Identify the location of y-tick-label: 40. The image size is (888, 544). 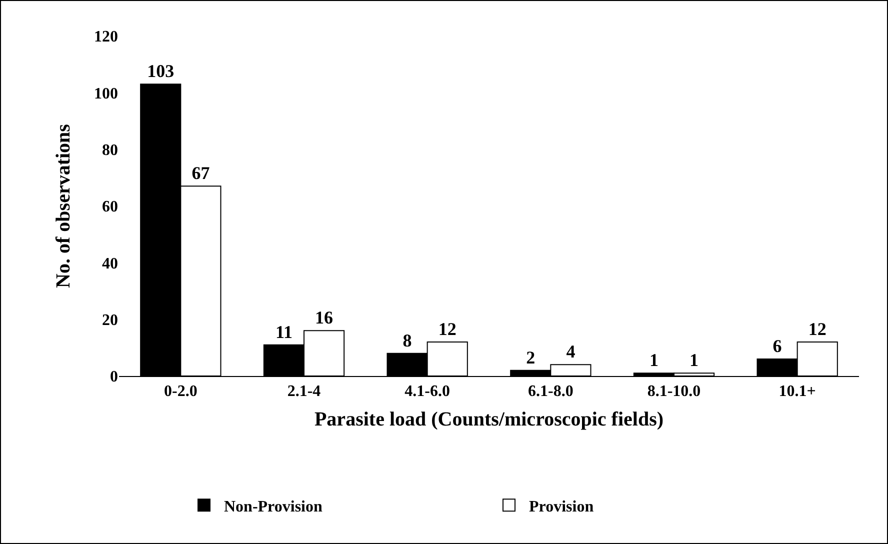
(110, 263).